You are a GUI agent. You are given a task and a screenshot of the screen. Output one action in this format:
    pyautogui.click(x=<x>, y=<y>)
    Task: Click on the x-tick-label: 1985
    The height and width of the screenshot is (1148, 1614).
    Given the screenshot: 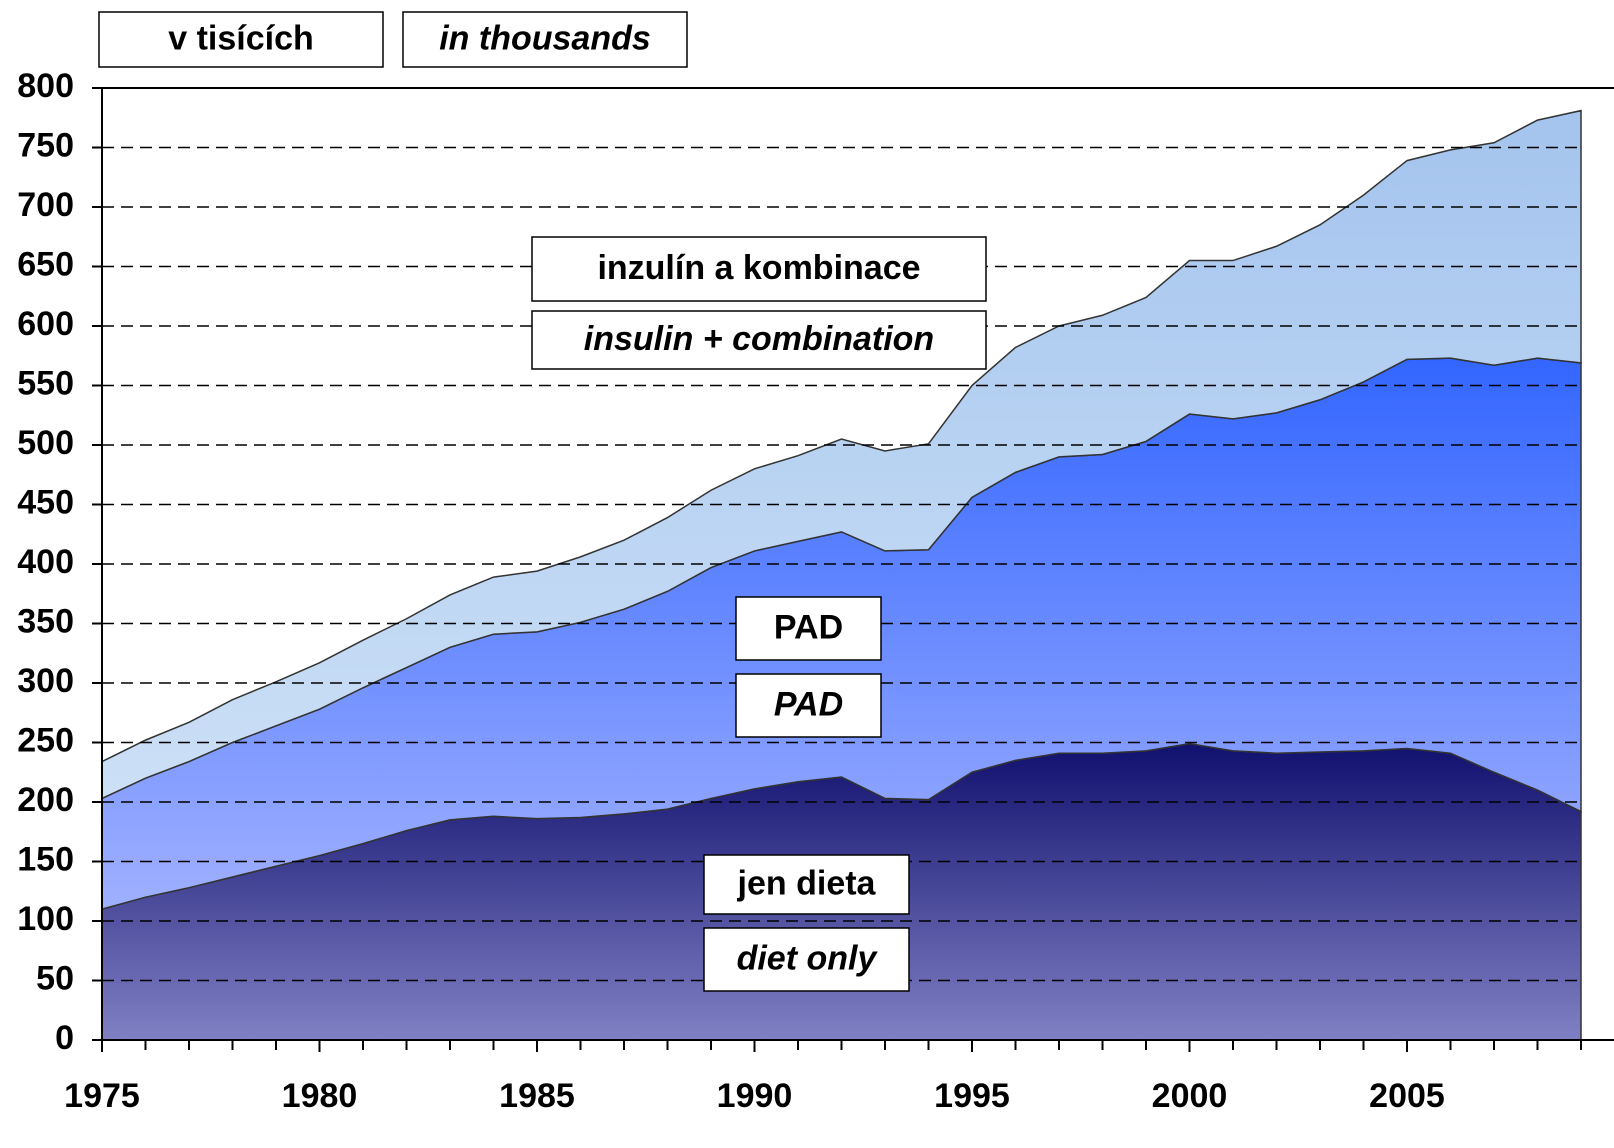 What is the action you would take?
    pyautogui.click(x=537, y=1096)
    